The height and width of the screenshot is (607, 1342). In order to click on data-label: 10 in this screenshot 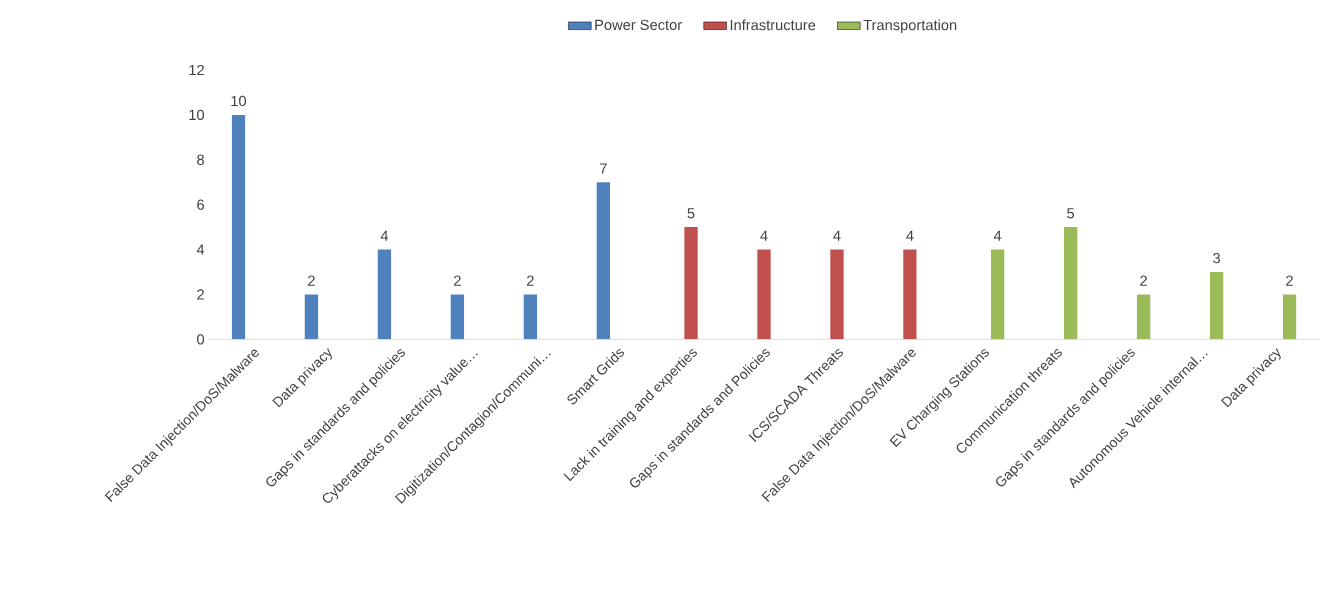, I will do `click(239, 101)`.